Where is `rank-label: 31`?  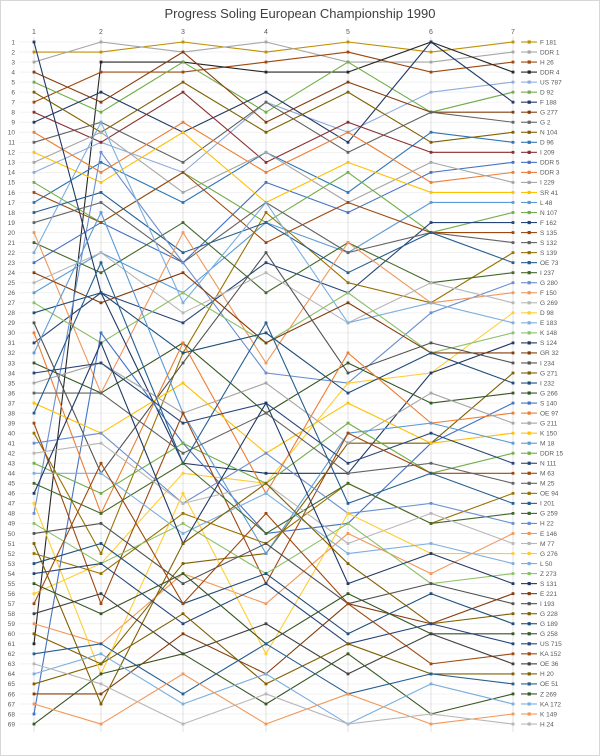
rank-label: 31 is located at coordinates (12, 343).